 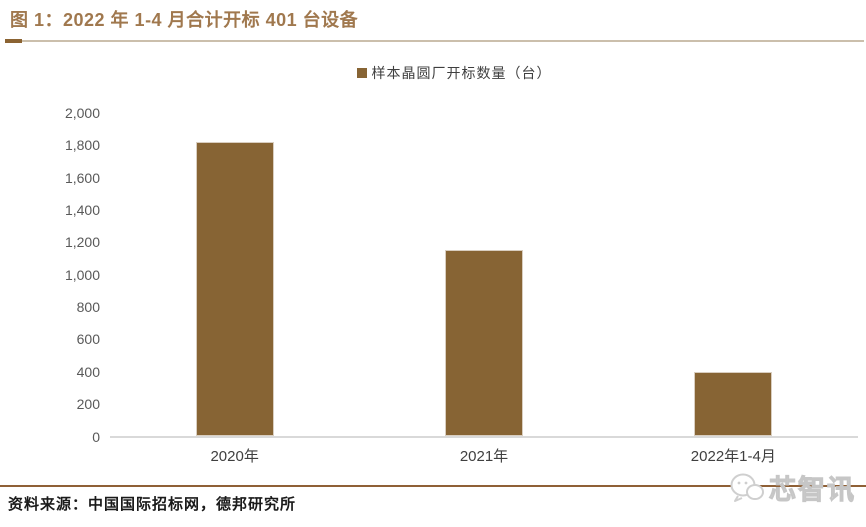 I want to click on y-tick-label: 200, so click(x=88, y=404).